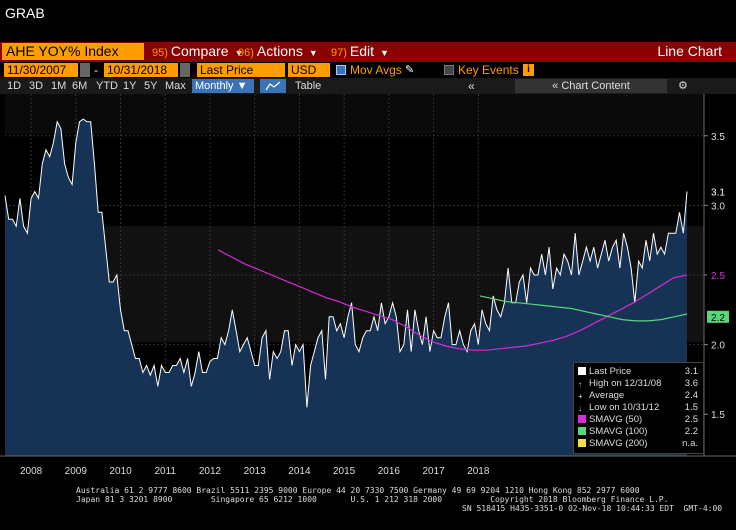 This screenshot has height=530, width=736. I want to click on compare-label: Compare, so click(199, 51).